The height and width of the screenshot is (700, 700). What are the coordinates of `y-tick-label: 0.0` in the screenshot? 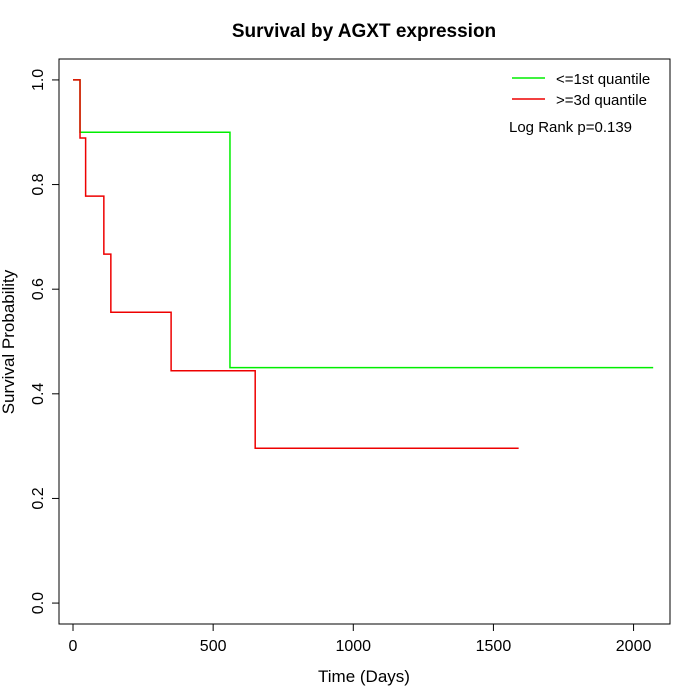 It's located at (38, 603).